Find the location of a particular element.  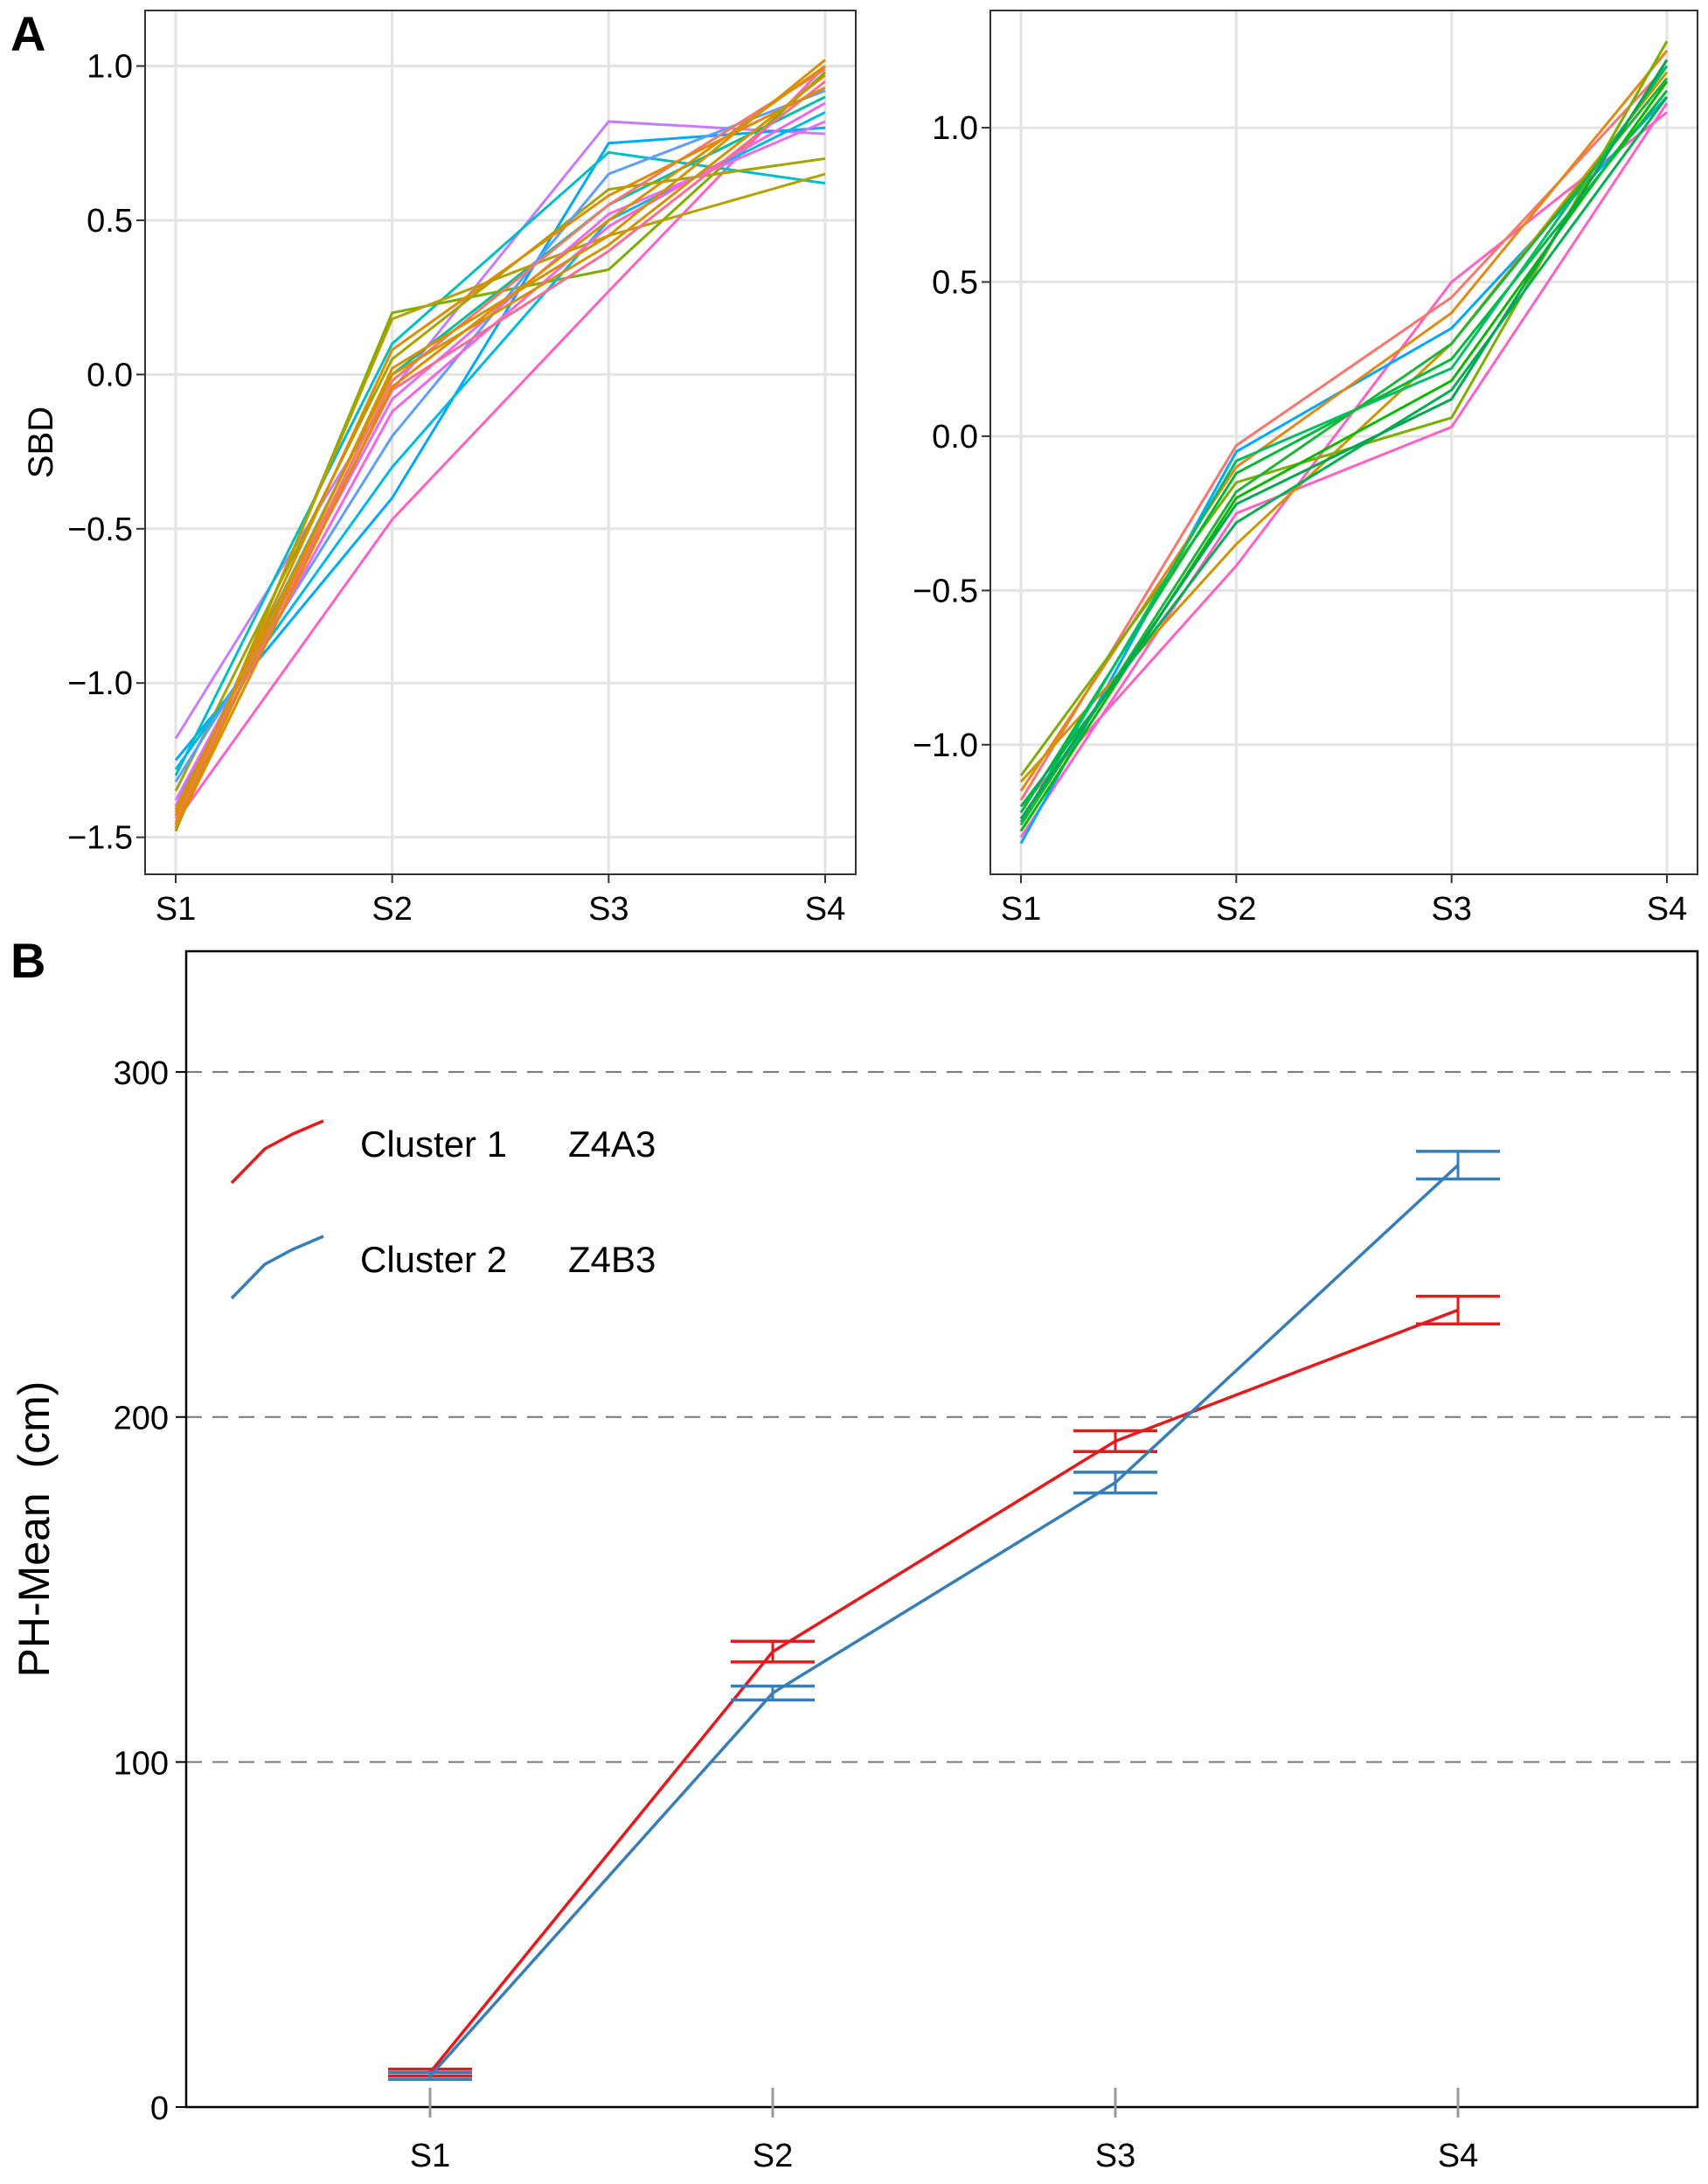

series-line-q11 is located at coordinates (1344, 452).